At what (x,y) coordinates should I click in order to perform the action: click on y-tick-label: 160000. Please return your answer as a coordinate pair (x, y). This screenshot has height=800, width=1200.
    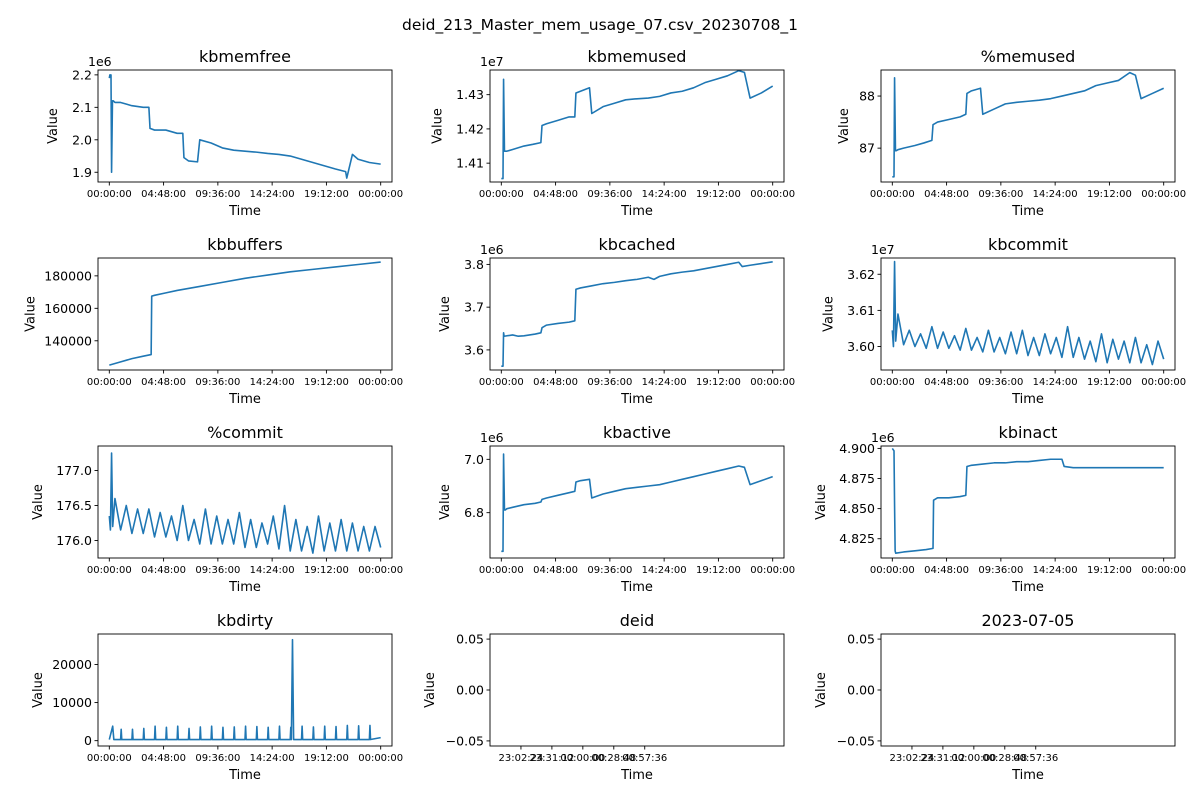
    Looking at the image, I should click on (68, 308).